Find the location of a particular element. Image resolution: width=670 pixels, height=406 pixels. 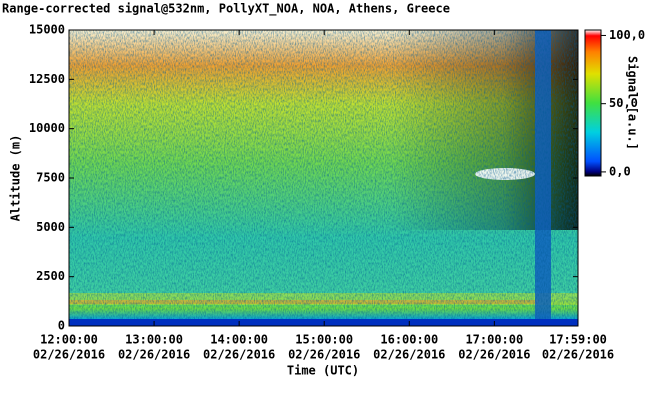

x-tick-label: 17:00:00 is located at coordinates (494, 340).